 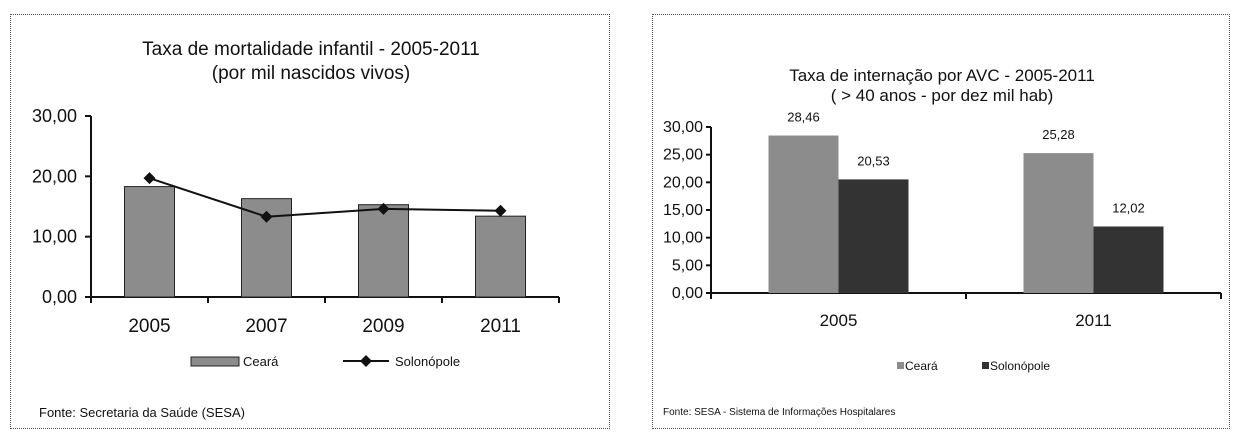 What do you see at coordinates (311, 49) in the screenshot?
I see `chart-title: Taxa de mortalidade infantil - 2005-2011` at bounding box center [311, 49].